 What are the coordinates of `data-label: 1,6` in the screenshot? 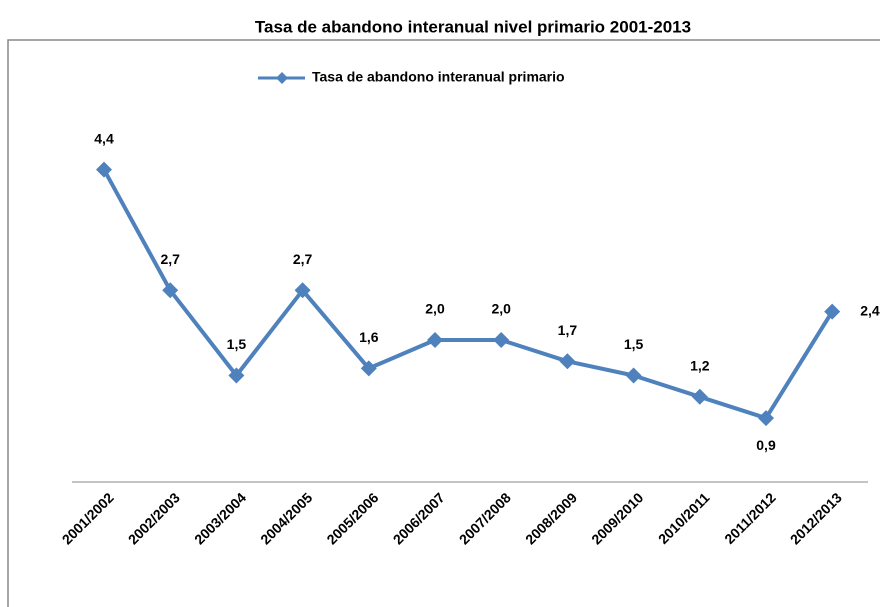 It's located at (369, 337).